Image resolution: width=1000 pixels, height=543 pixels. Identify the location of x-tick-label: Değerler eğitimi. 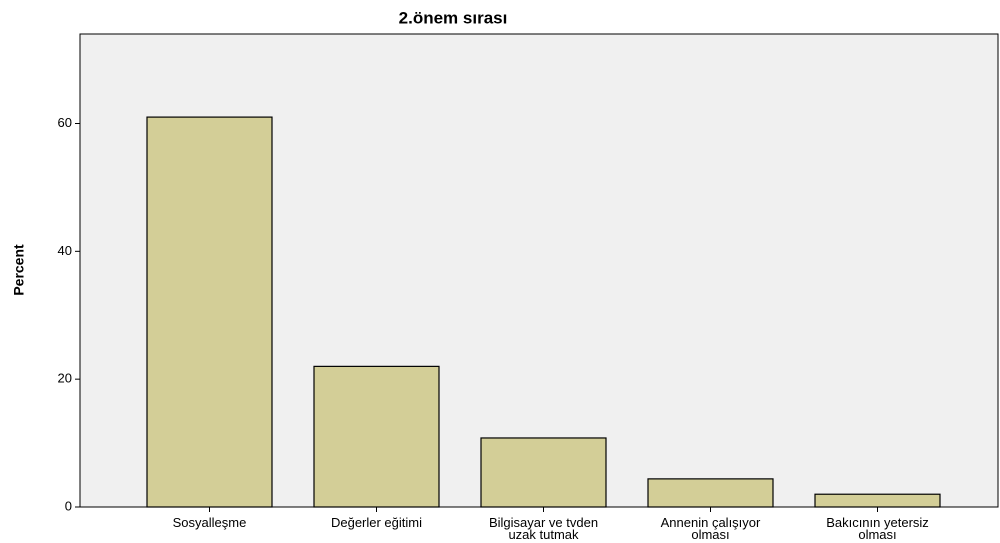
(376, 522).